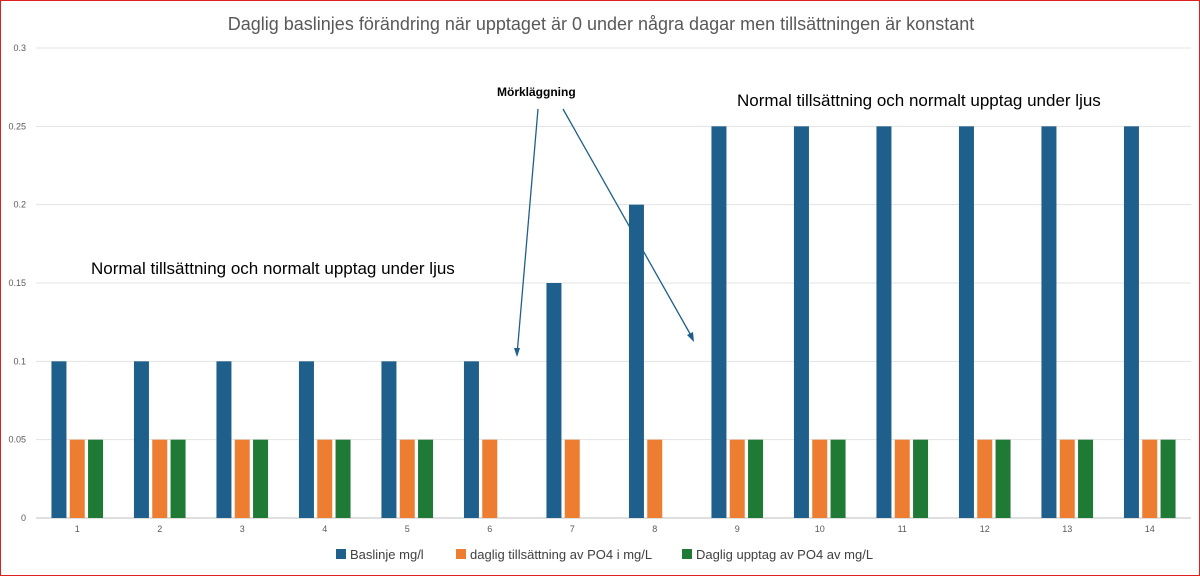 The height and width of the screenshot is (576, 1200). Describe the element at coordinates (902, 529) in the screenshot. I see `x-tick-label: 11` at that location.